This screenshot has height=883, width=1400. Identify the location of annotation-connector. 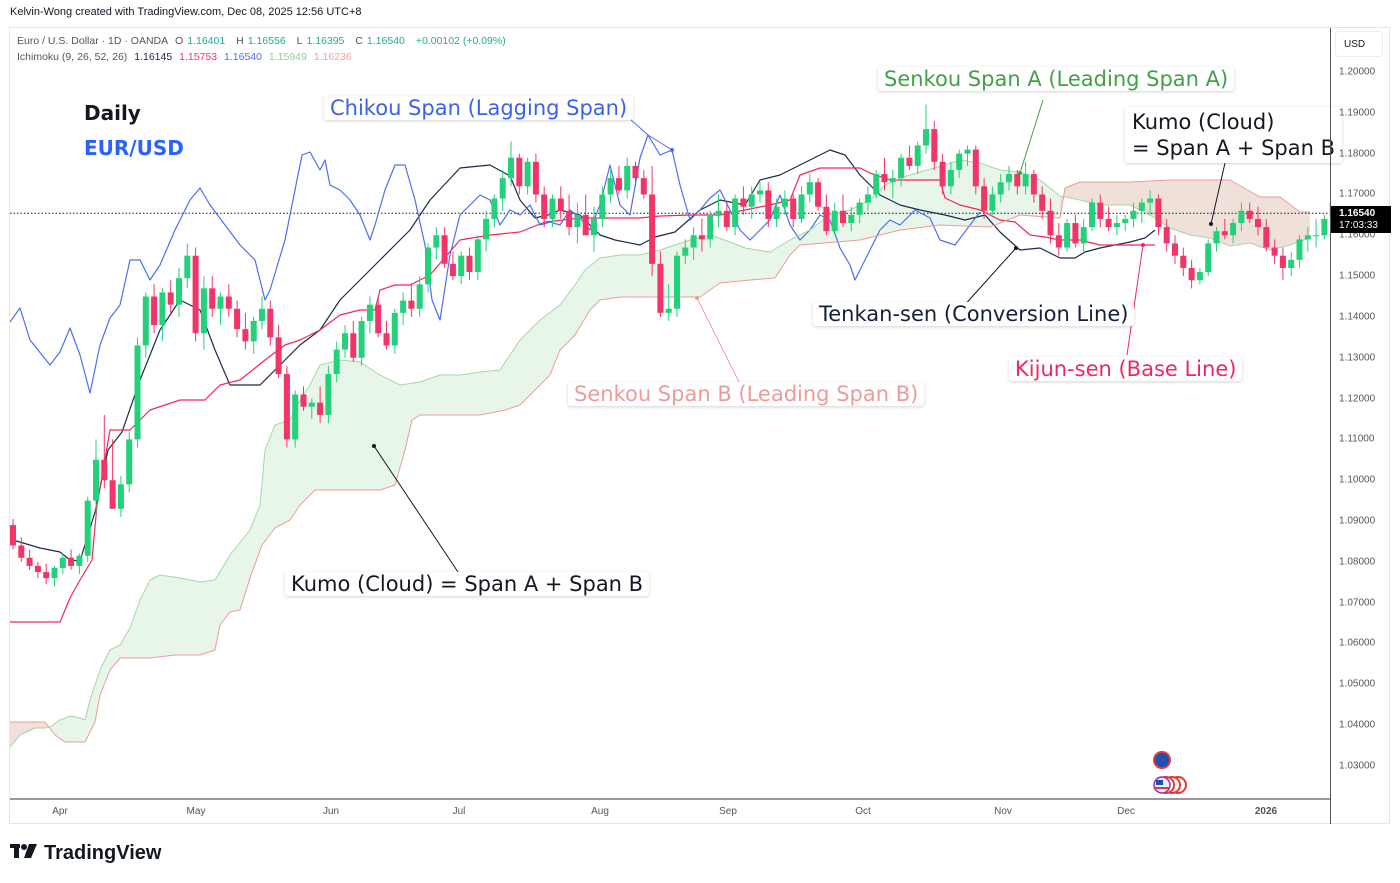
(1218, 193).